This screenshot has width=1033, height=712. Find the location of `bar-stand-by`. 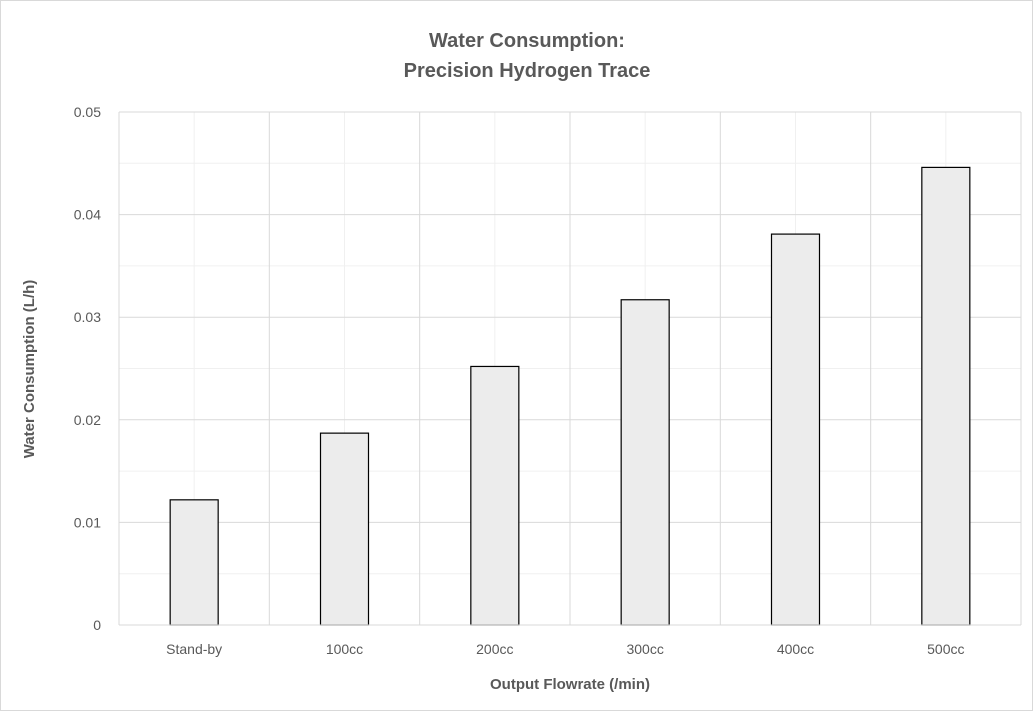

bar-stand-by is located at coordinates (194, 562).